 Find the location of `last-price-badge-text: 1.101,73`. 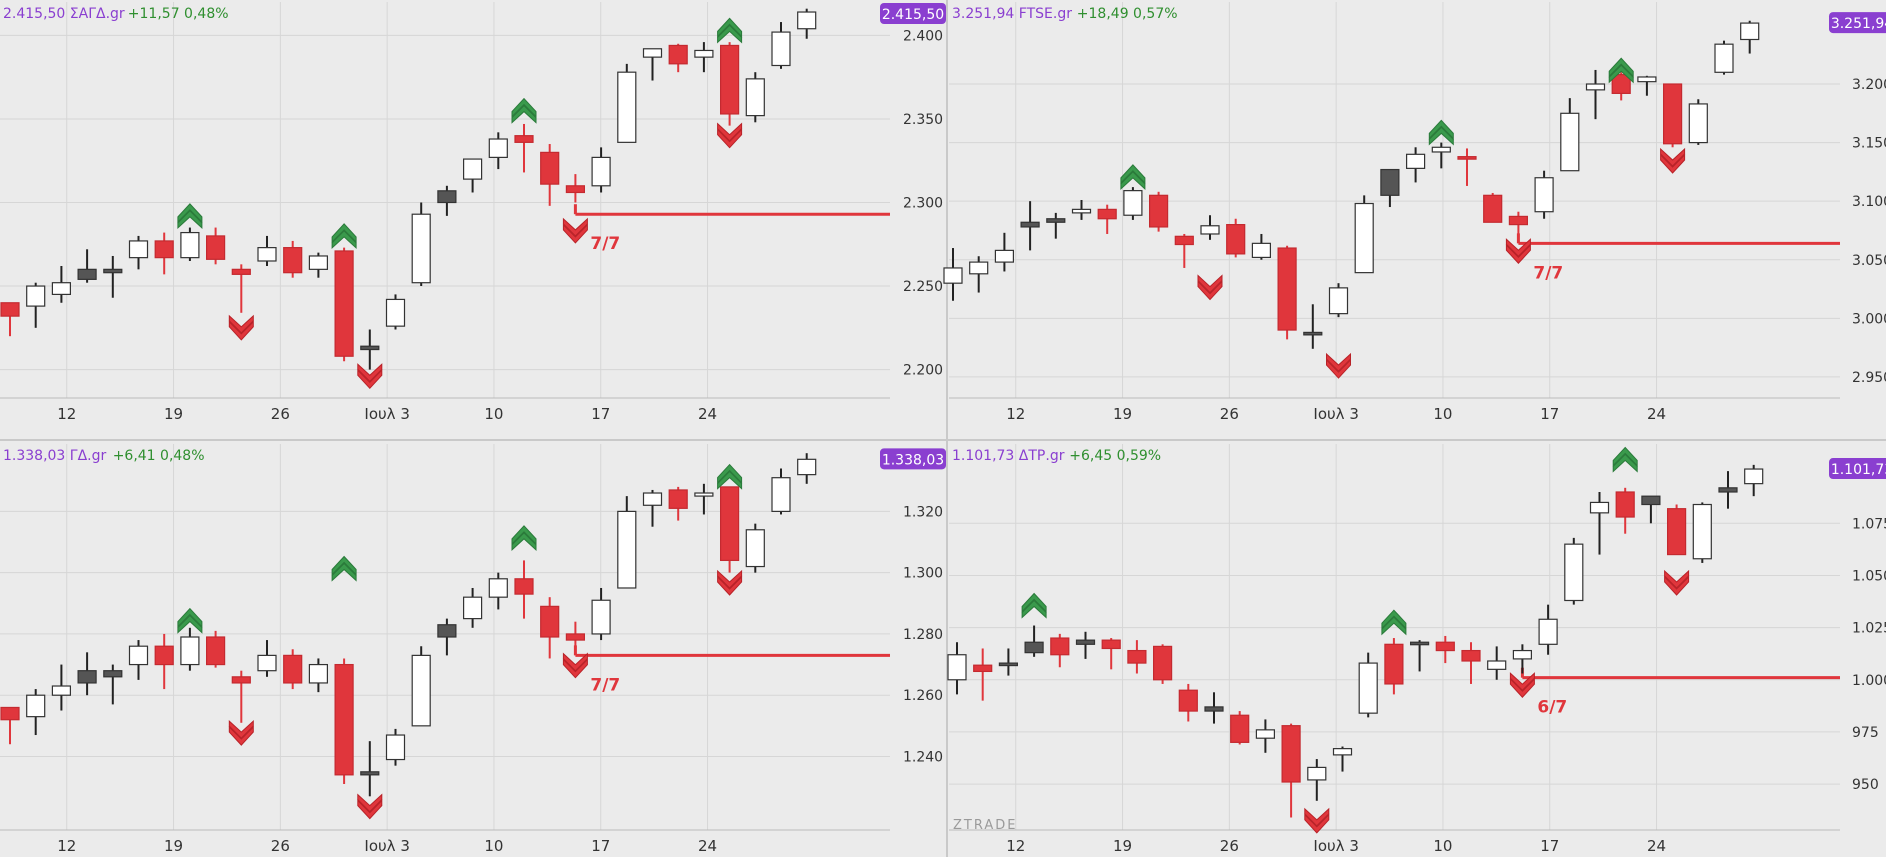

last-price-badge-text: 1.101,73 is located at coordinates (1858, 470).